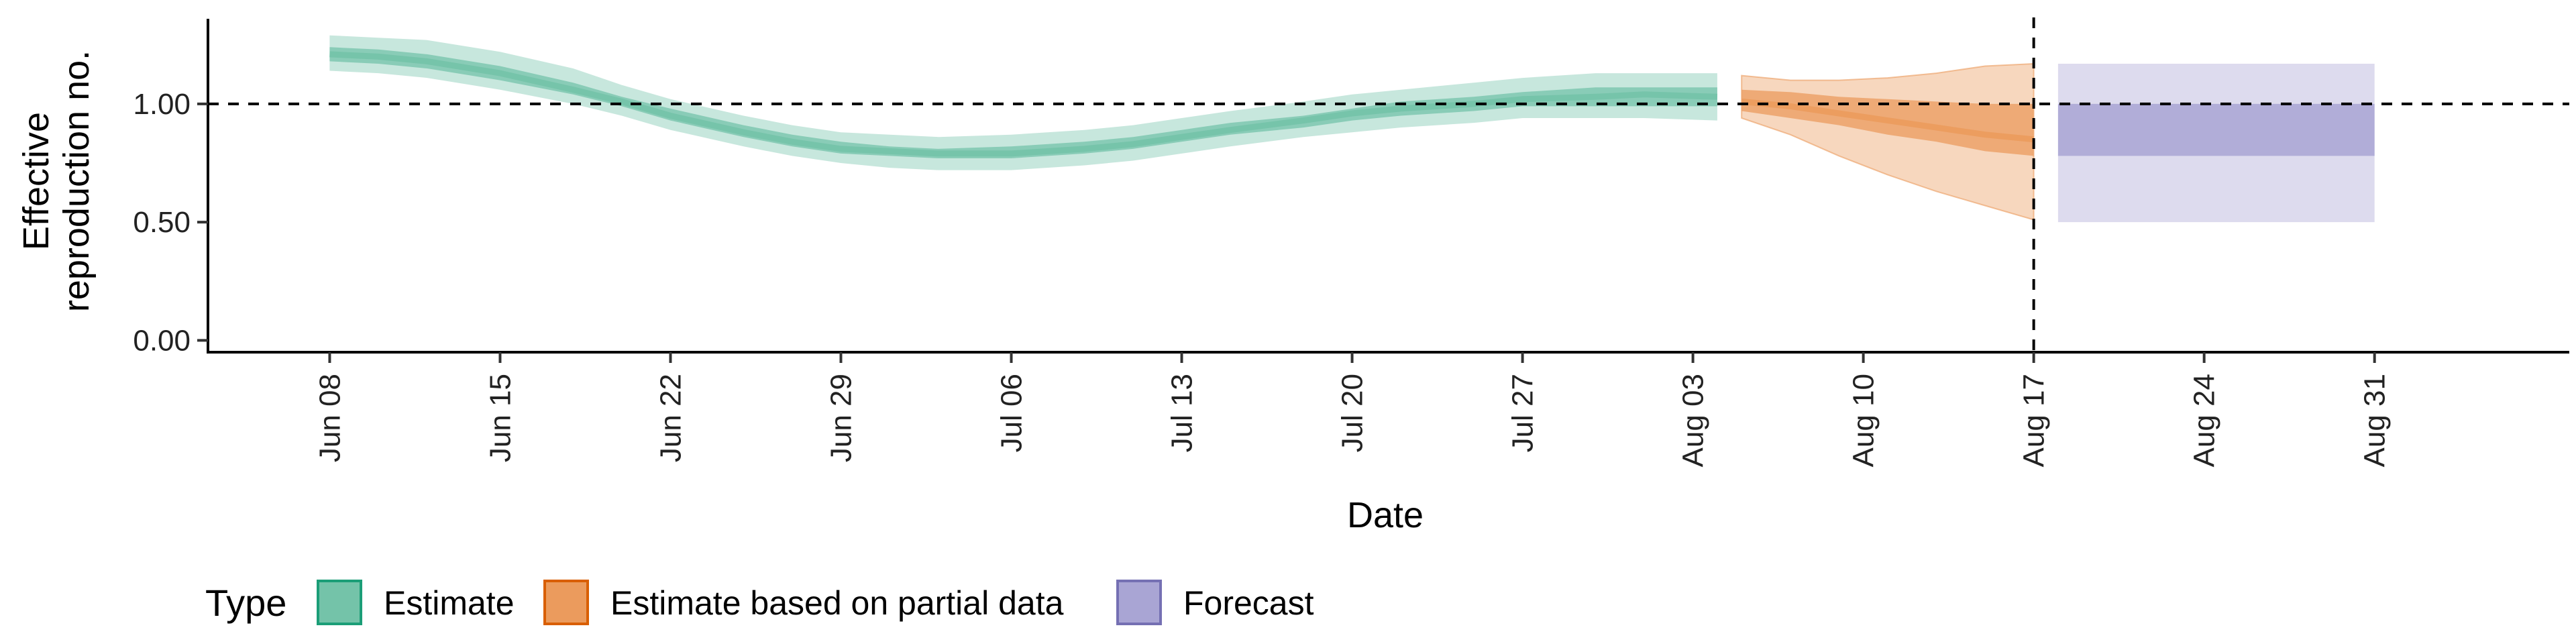  I want to click on x-tick-label: Aug 10, so click(1863, 420).